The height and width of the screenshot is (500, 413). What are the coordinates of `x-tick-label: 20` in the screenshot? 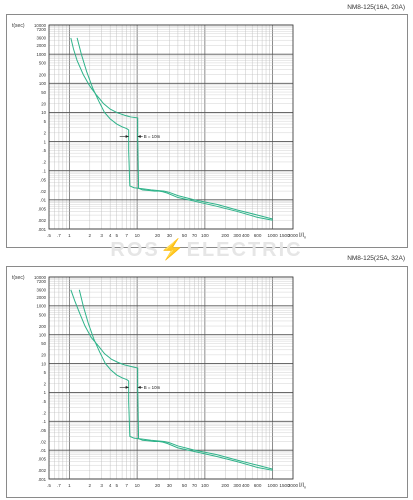 It's located at (158, 485).